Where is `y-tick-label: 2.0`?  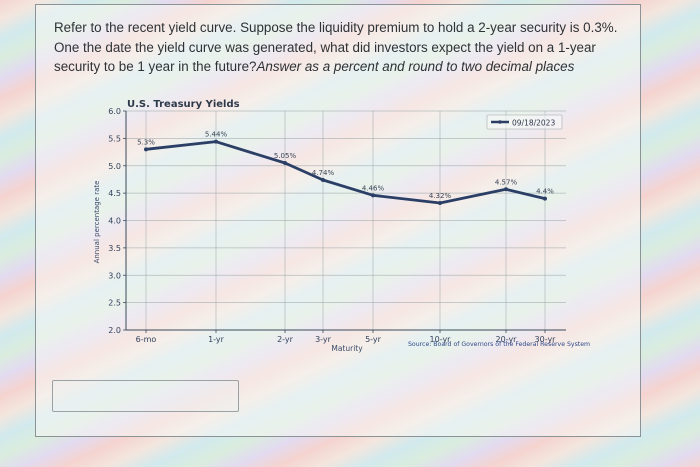
y-tick-label: 2.0 is located at coordinates (114, 330).